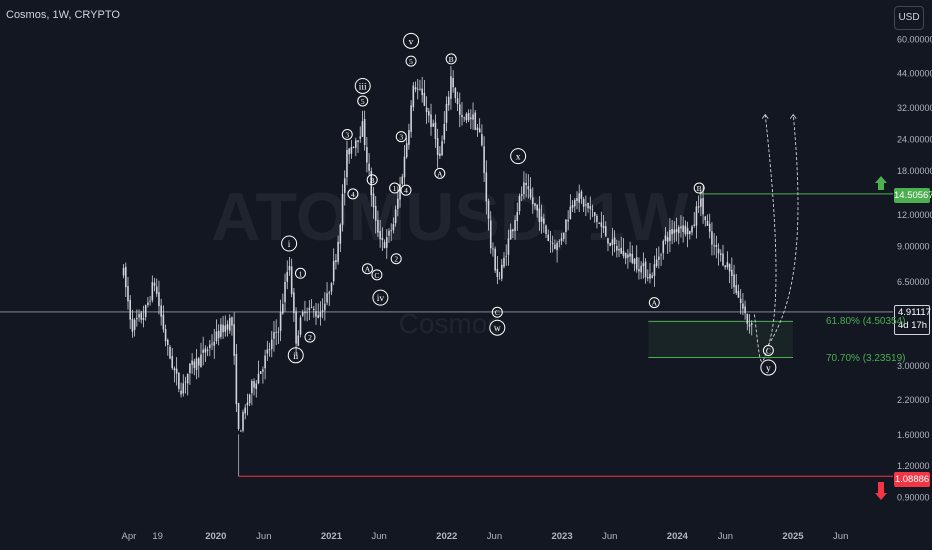  What do you see at coordinates (289, 243) in the screenshot?
I see `wave-label: i` at bounding box center [289, 243].